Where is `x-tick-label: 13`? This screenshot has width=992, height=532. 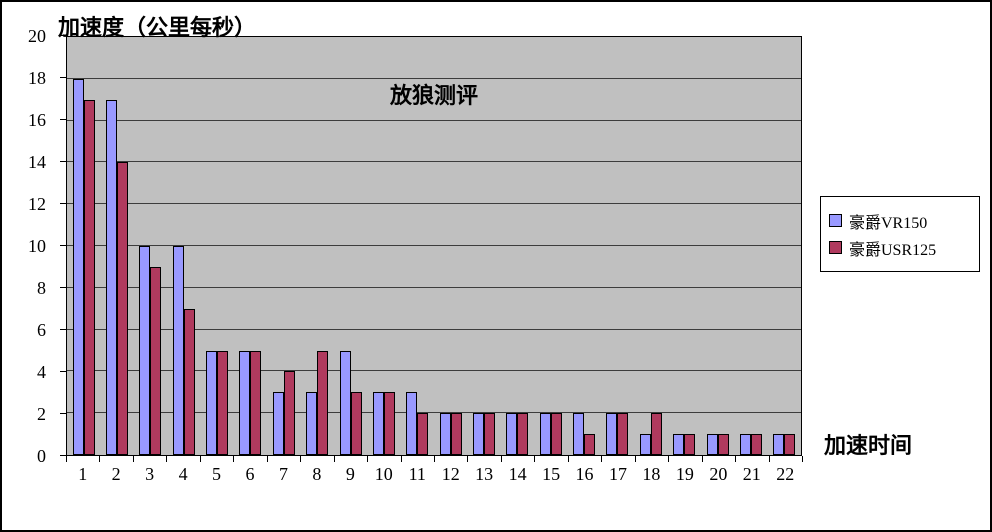 x-tick-label: 13 is located at coordinates (484, 474).